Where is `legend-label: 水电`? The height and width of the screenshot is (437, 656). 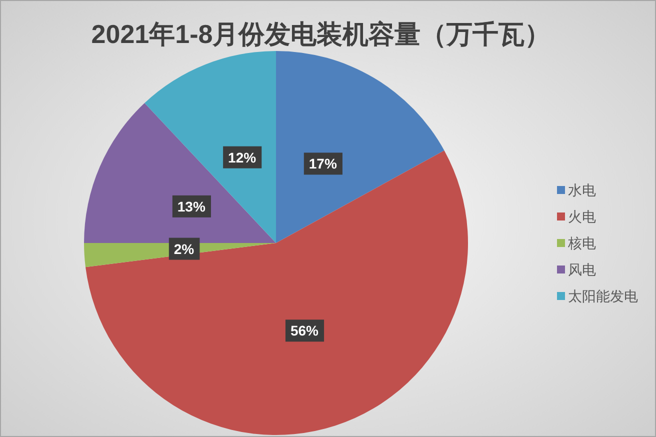 legend-label: 水电 is located at coordinates (582, 190).